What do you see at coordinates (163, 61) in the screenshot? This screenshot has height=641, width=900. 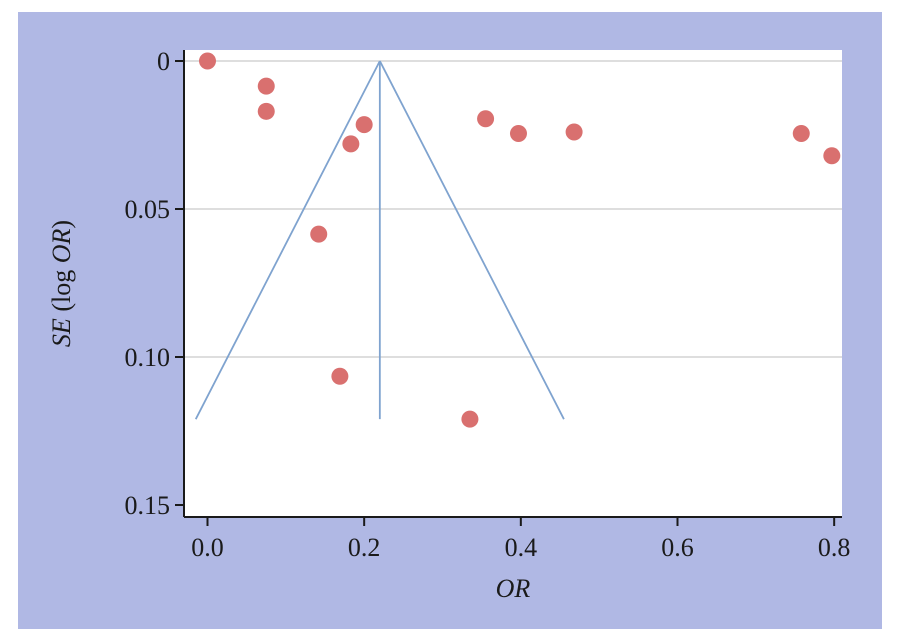 I see `y-tick-label: 0` at bounding box center [163, 61].